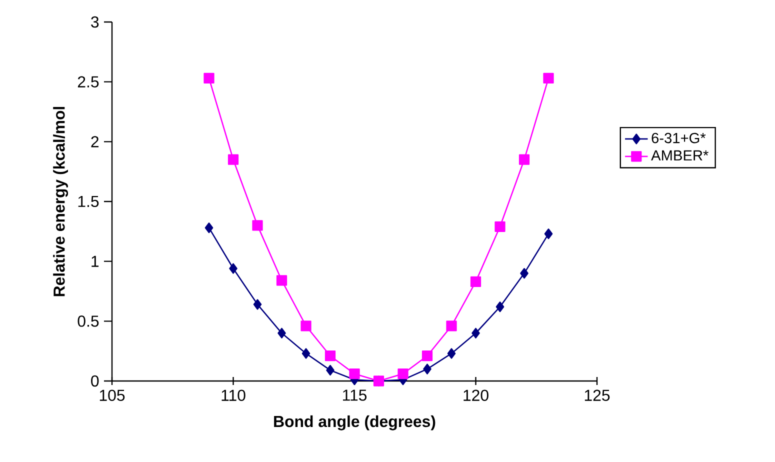 The width and height of the screenshot is (775, 462). What do you see at coordinates (88, 82) in the screenshot?
I see `y-tick-label: 2.5` at bounding box center [88, 82].